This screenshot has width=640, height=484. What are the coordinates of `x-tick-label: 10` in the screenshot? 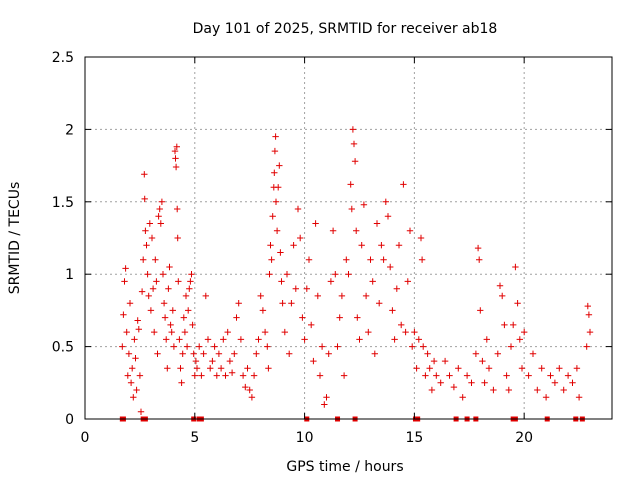 It's located at (305, 438).